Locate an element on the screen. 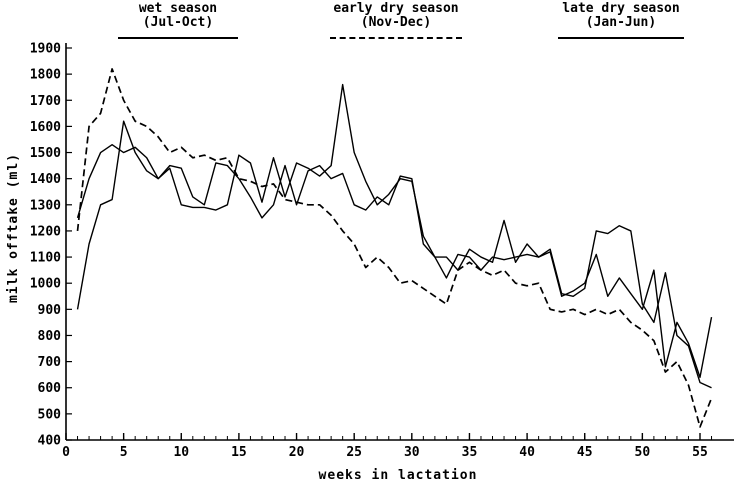  y-tick-label: 500 is located at coordinates (50, 414).